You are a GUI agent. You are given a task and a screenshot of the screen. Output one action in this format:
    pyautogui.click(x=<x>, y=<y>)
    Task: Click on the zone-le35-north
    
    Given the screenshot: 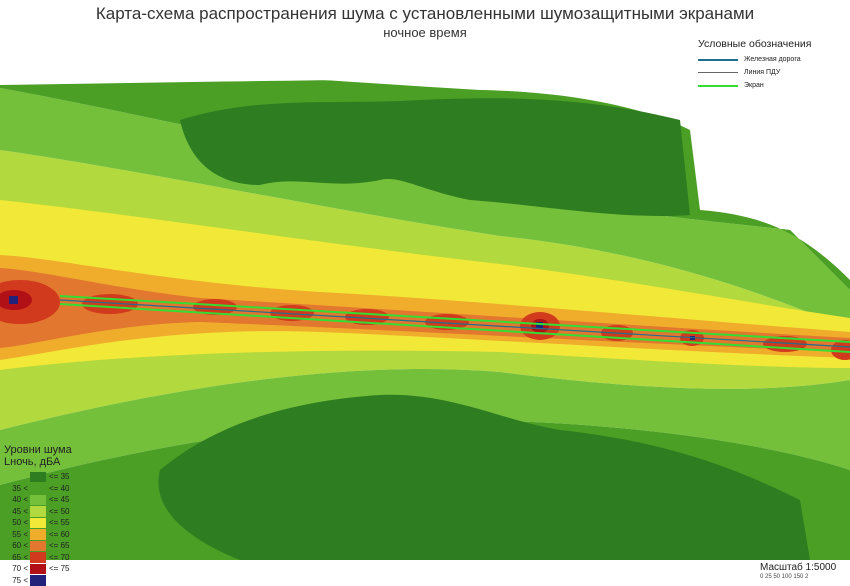 What is the action you would take?
    pyautogui.click(x=435, y=157)
    